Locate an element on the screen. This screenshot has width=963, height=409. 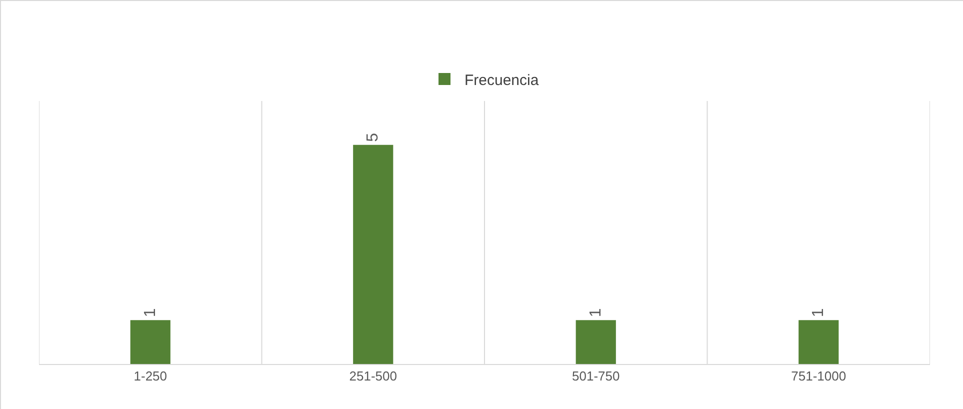
legend-label: Frecuencia is located at coordinates (502, 80).